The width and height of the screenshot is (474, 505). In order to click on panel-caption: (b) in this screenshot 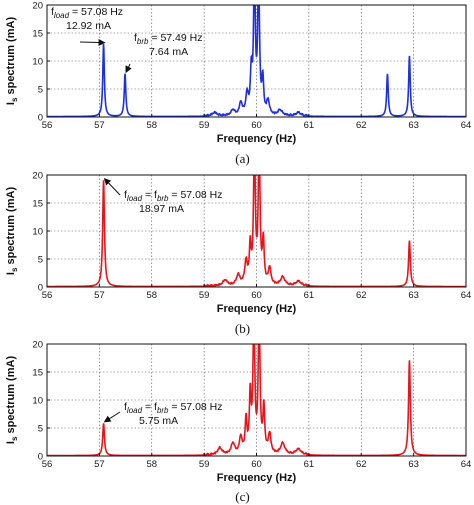, I will do `click(242, 328)`.